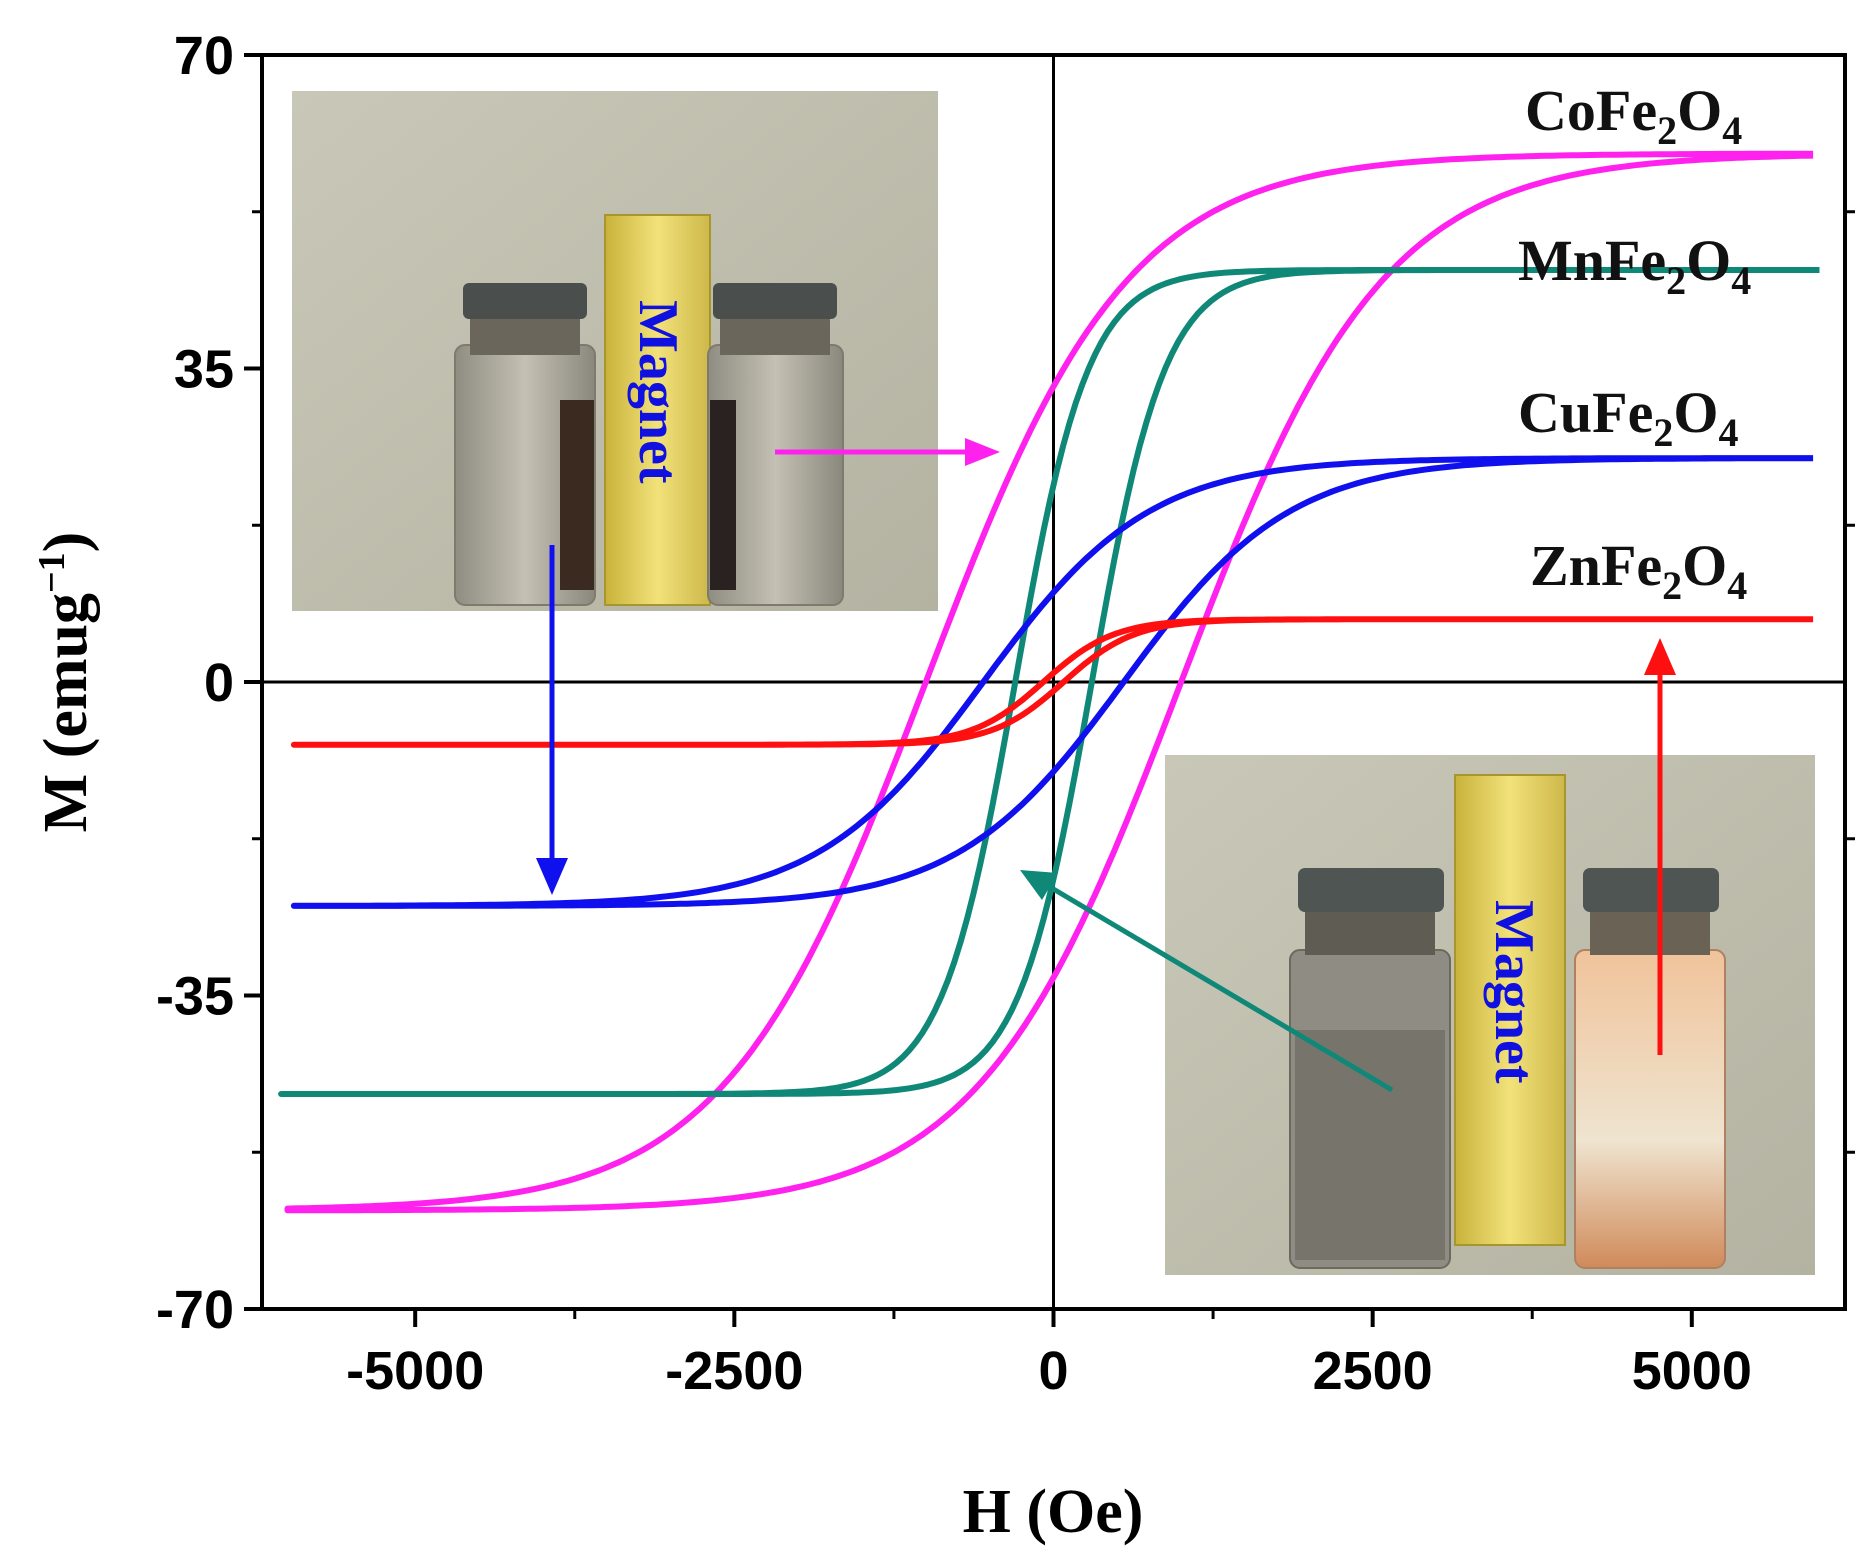  What do you see at coordinates (195, 1310) in the screenshot?
I see `y-tick-label: -70` at bounding box center [195, 1310].